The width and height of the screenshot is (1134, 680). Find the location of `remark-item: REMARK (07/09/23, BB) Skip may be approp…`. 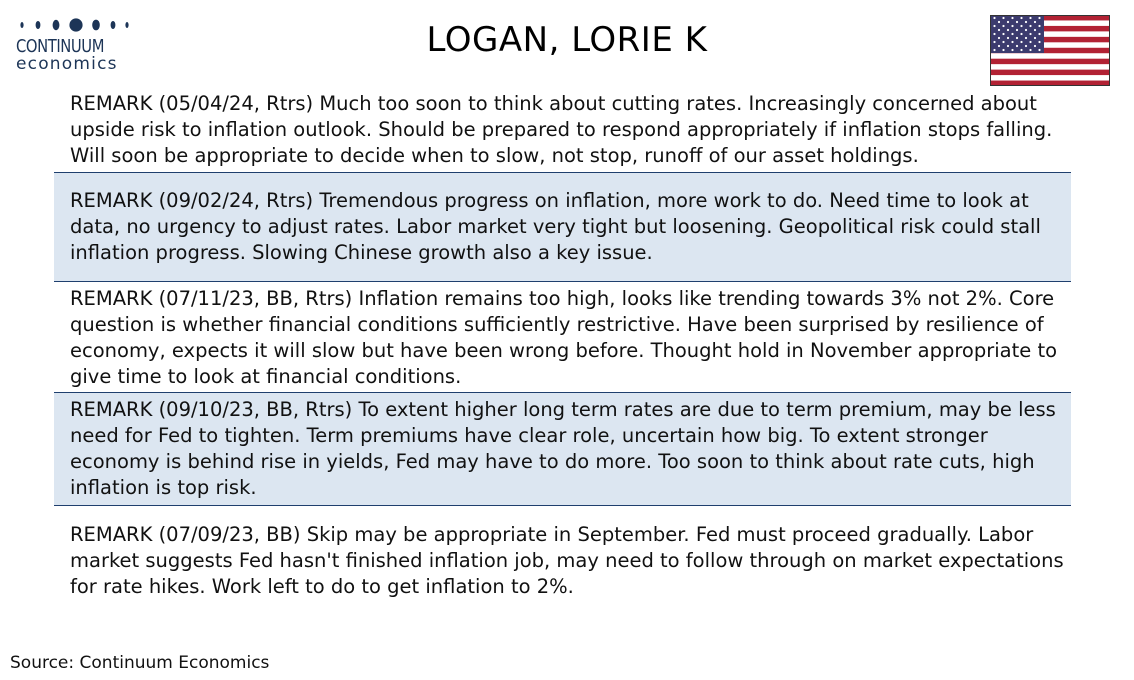

remark-item: REMARK (07/09/23, BB) Skip may be approp… is located at coordinates (562, 554).